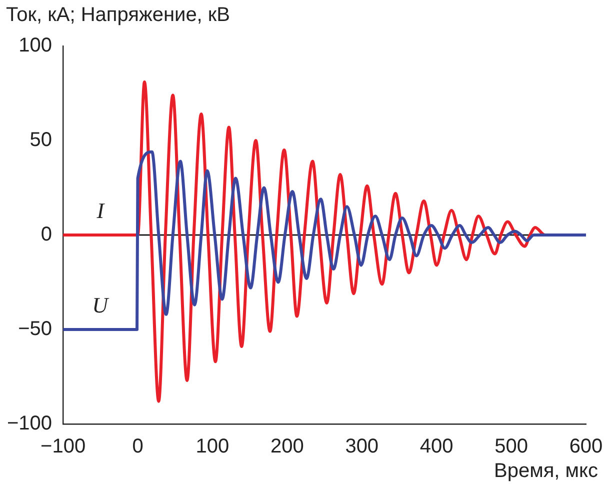 The height and width of the screenshot is (490, 612). What do you see at coordinates (118, 15) in the screenshot?
I see `y-axis-title: Ток, кА; Напряжение, кВ` at bounding box center [118, 15].